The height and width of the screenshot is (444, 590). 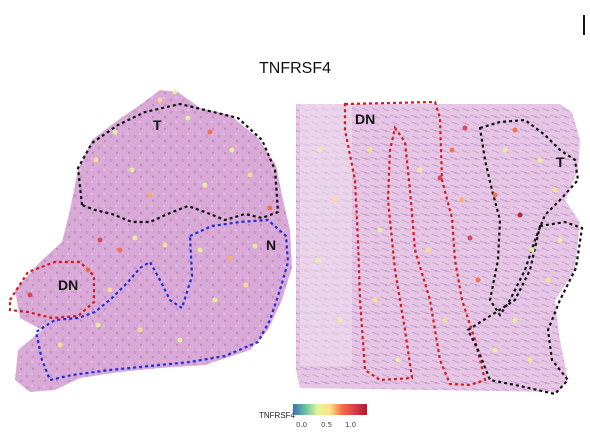 What do you see at coordinates (277, 415) in the screenshot?
I see `colorbar-label: TNFRSF4` at bounding box center [277, 415].